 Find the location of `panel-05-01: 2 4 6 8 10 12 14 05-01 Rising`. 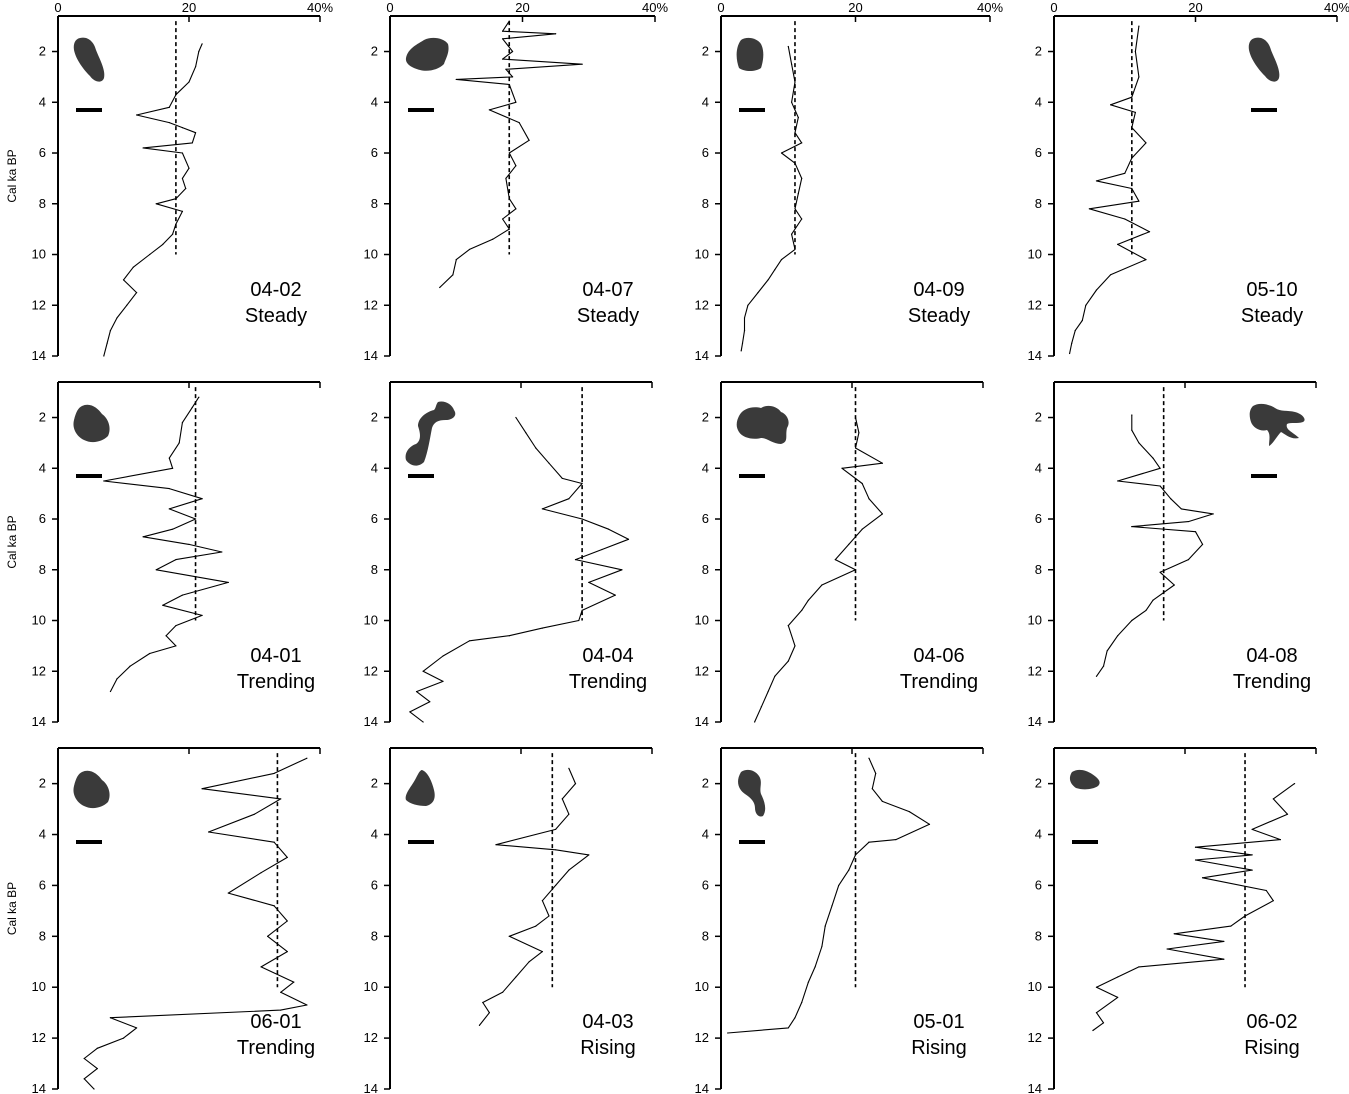

panel-05-01: 2 4 6 8 10 12 14 05-01 Rising is located at coordinates (839, 920).